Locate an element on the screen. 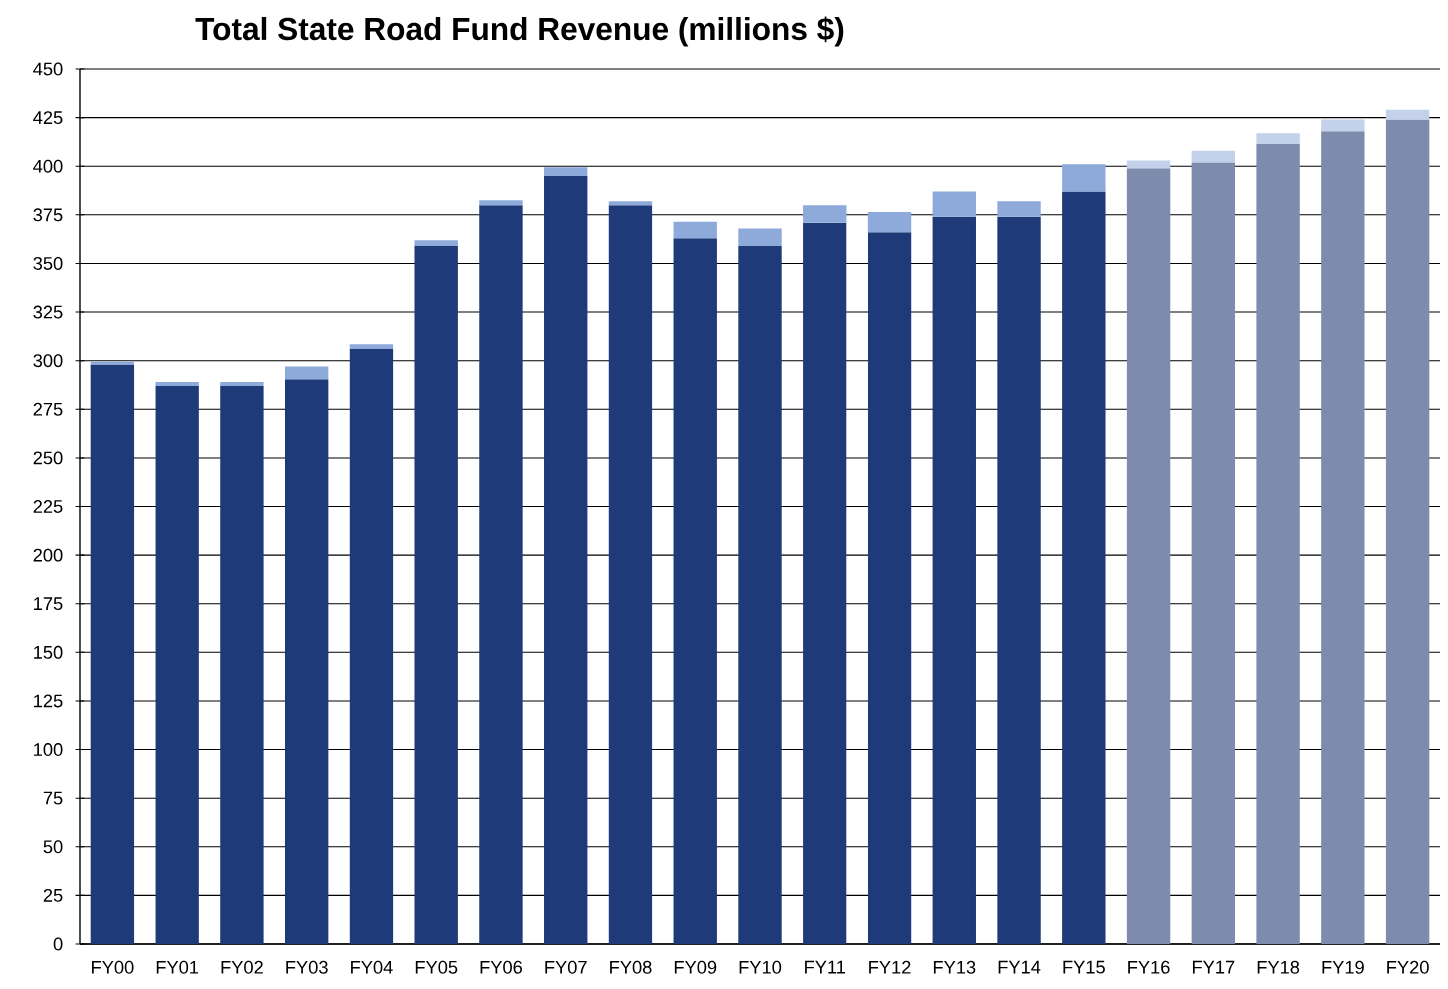 This screenshot has height=989, width=1448. y-tick-label: 325 is located at coordinates (48, 312).